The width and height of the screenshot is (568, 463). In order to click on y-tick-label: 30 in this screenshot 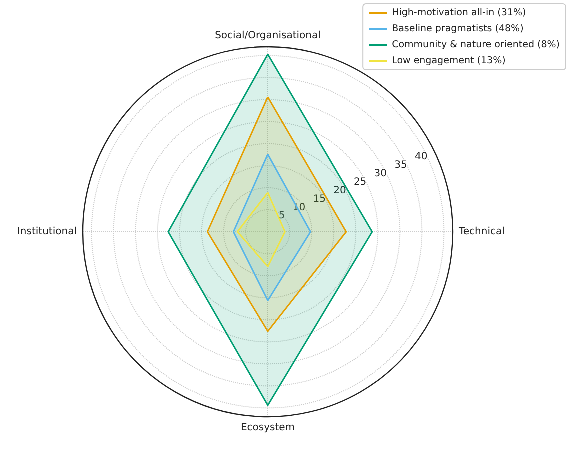, I will do `click(381, 174)`.